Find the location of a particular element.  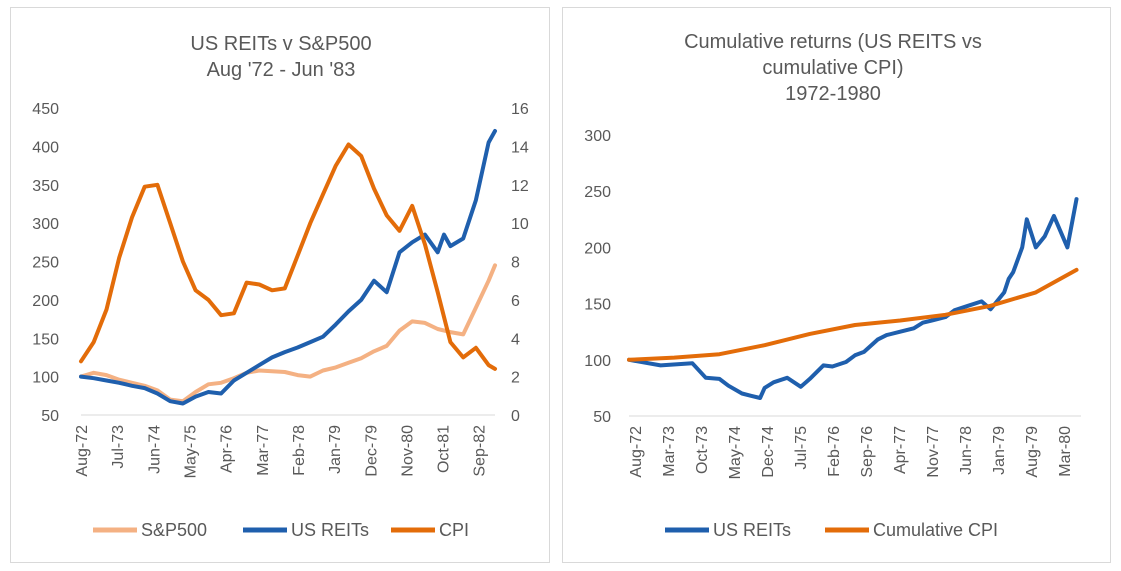

chart-left-subtitle: Aug '72 - Jun '83 is located at coordinates (281, 70).